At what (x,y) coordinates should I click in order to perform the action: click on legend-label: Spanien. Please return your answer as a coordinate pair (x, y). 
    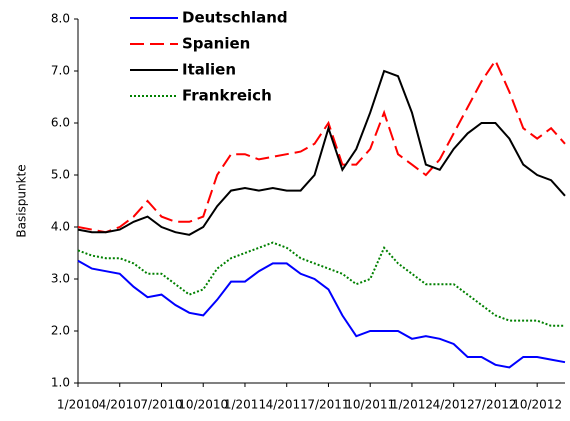
    Looking at the image, I should click on (216, 44).